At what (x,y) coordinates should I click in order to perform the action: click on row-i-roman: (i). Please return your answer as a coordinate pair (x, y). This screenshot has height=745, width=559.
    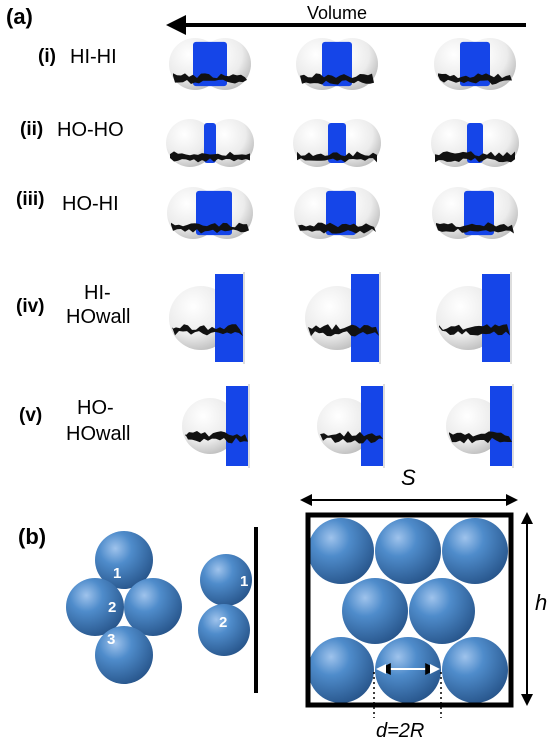
    Looking at the image, I should click on (47, 56).